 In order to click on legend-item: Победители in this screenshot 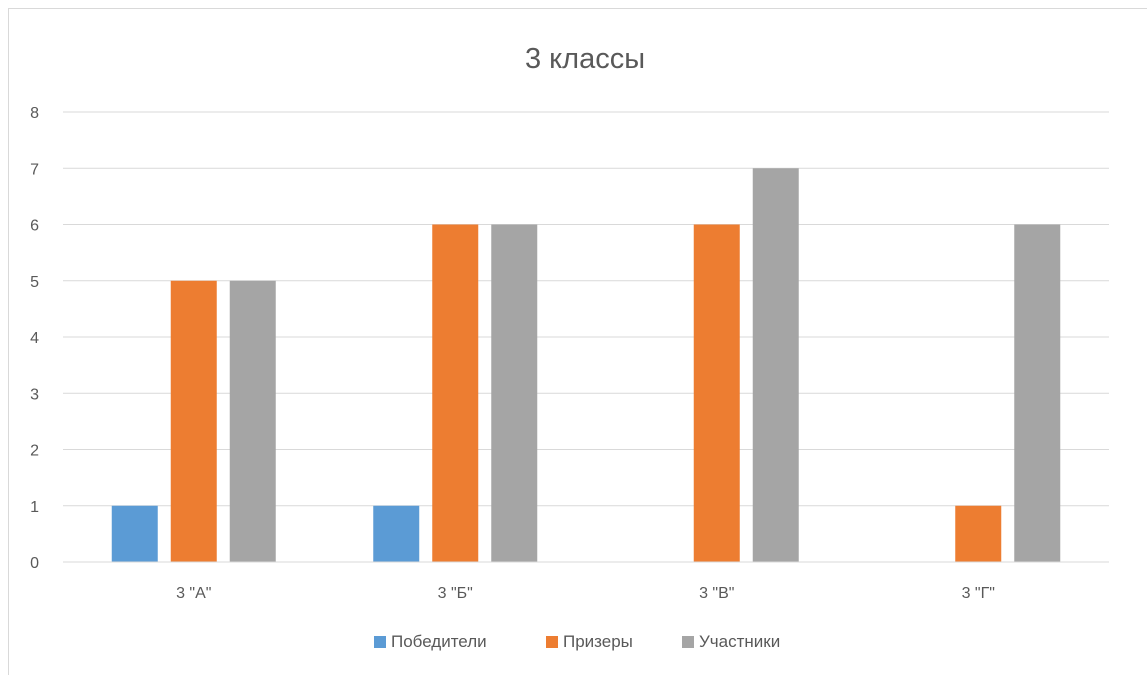, I will do `click(430, 641)`.